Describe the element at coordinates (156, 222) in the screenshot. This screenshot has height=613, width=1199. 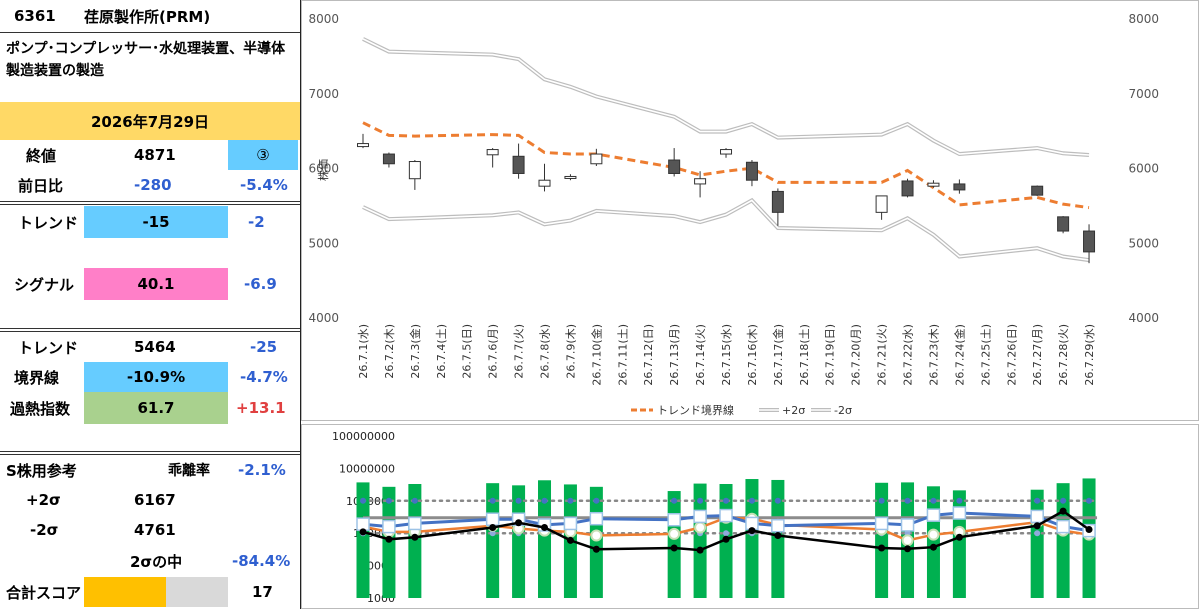
I see `trend-value: -15` at that location.